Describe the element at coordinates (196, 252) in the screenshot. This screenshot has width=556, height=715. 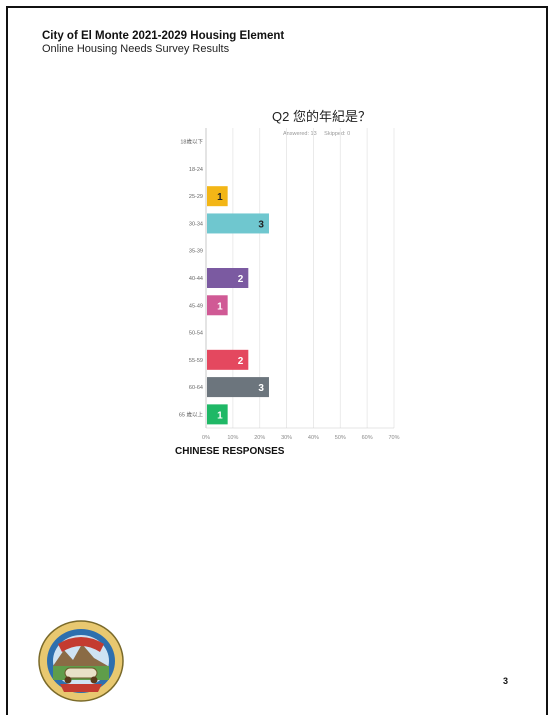
I see `category-label: 35-39` at that location.